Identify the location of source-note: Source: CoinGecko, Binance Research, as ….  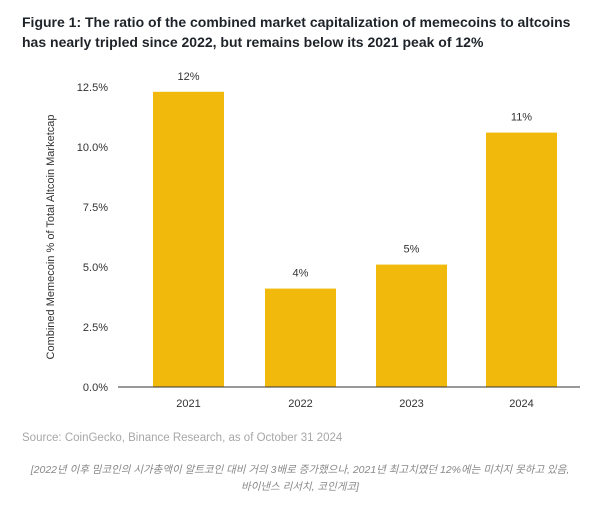
(182, 438).